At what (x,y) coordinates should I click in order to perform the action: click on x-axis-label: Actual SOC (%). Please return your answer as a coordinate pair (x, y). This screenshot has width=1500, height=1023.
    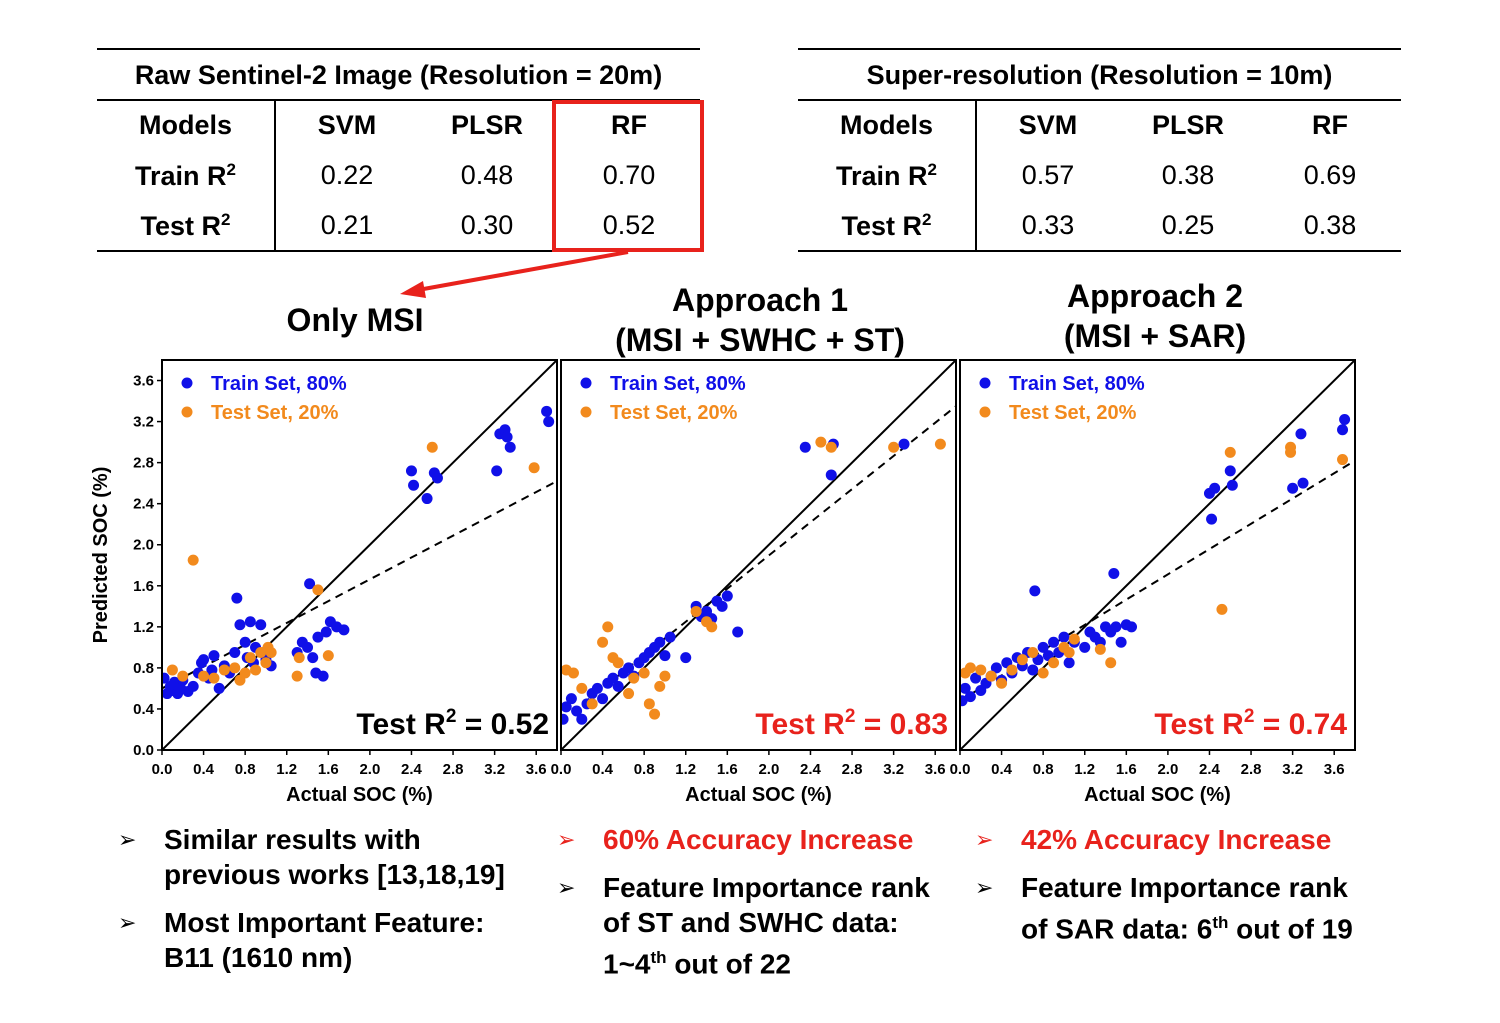
    Looking at the image, I should click on (758, 795).